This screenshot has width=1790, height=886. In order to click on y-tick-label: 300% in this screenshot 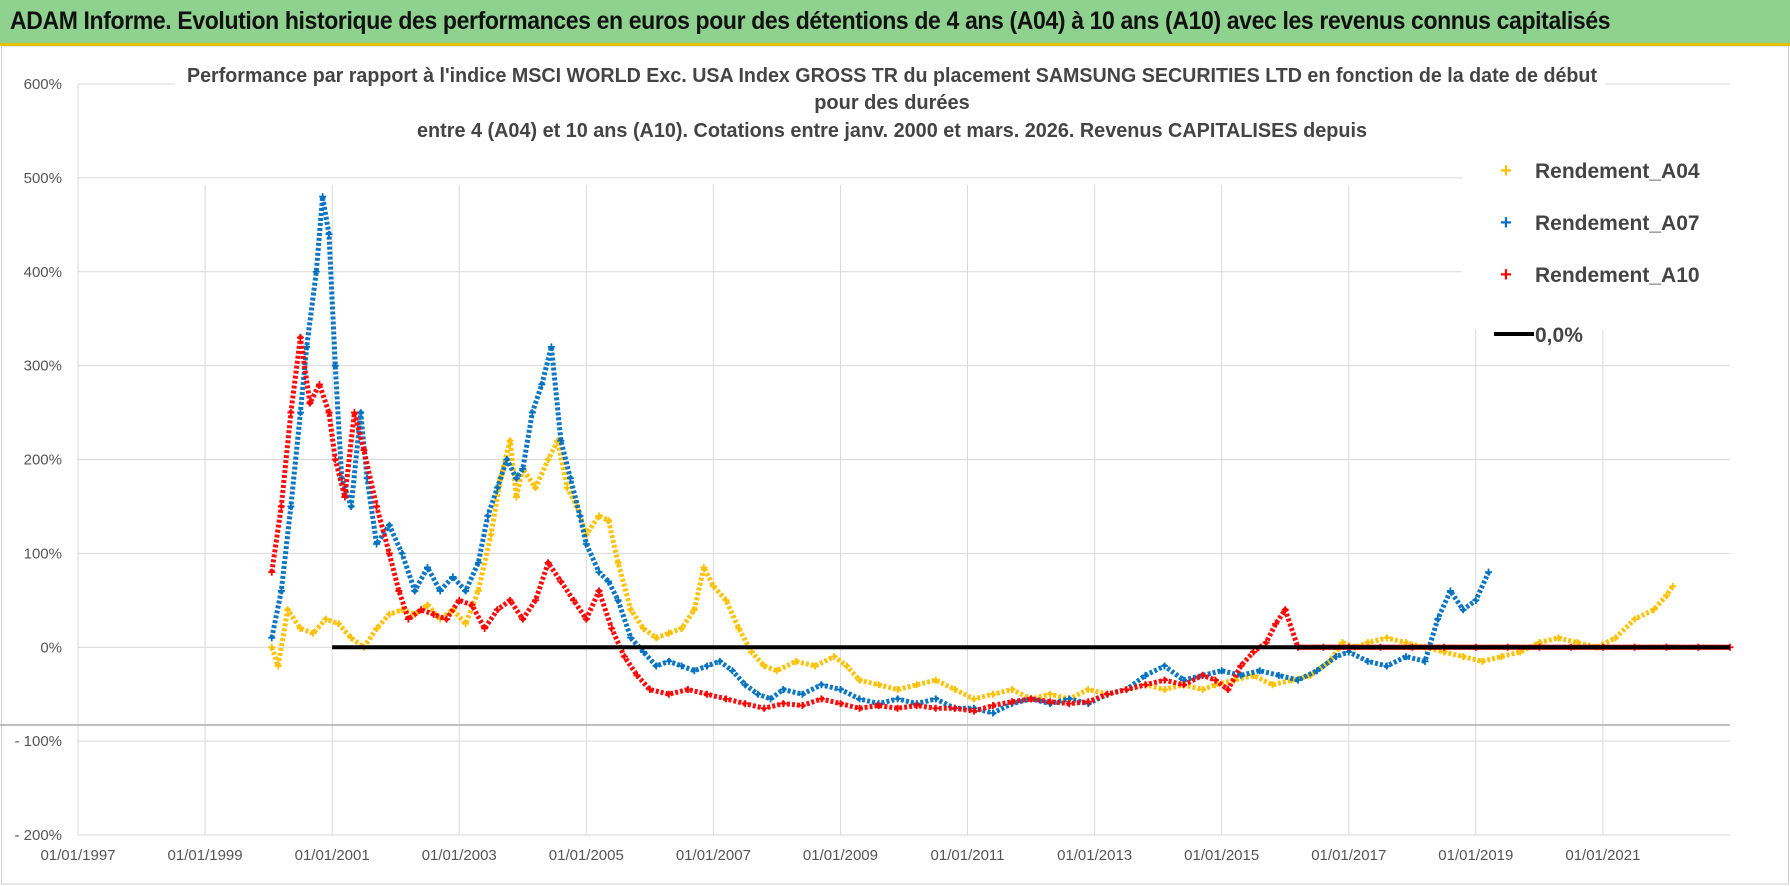, I will do `click(43, 366)`.